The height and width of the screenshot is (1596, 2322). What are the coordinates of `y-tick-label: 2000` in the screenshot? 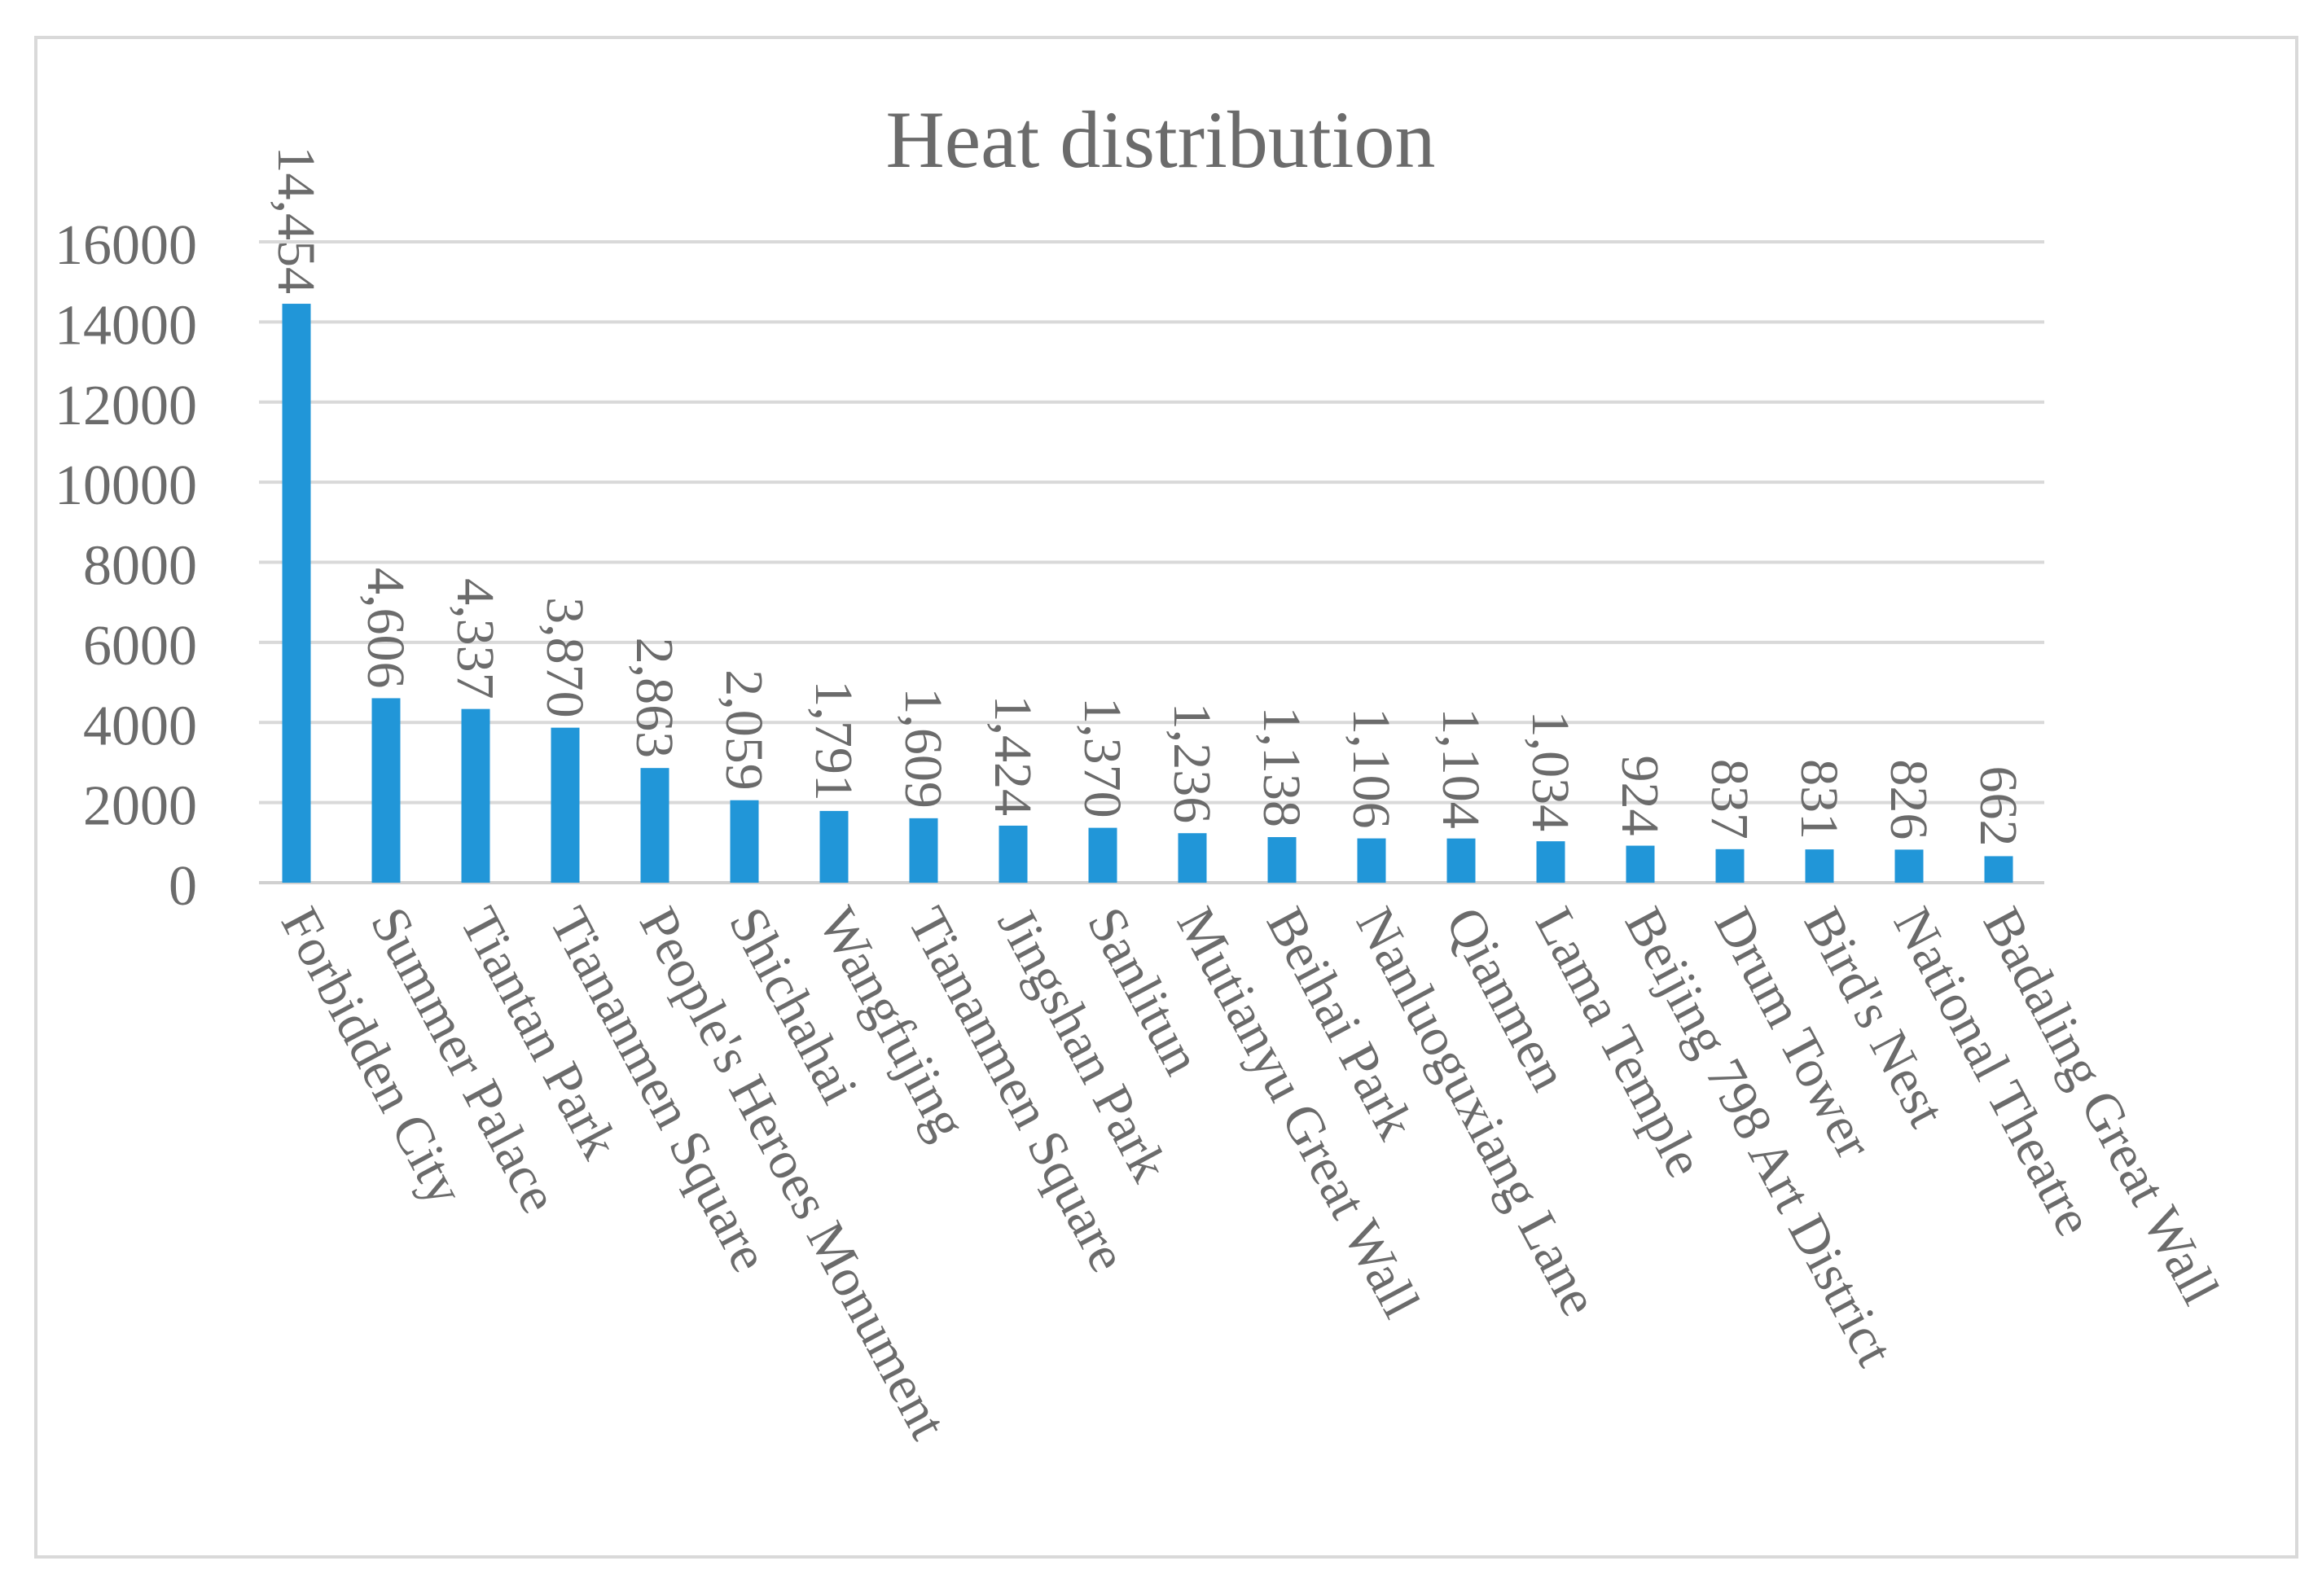 It's located at (140, 806).